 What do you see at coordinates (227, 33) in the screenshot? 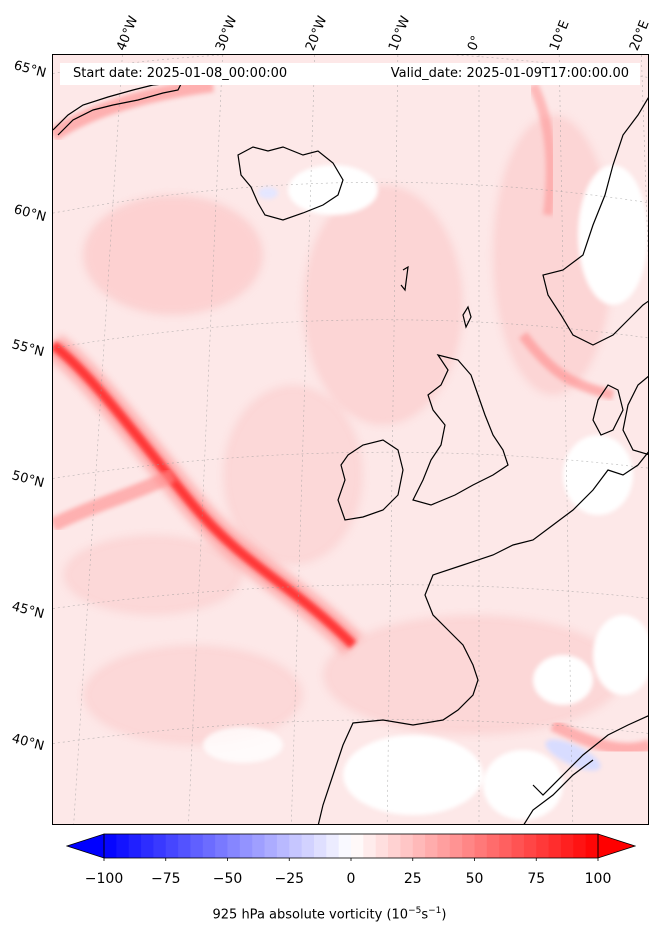
I see `lon-label-30w: 30°W` at bounding box center [227, 33].